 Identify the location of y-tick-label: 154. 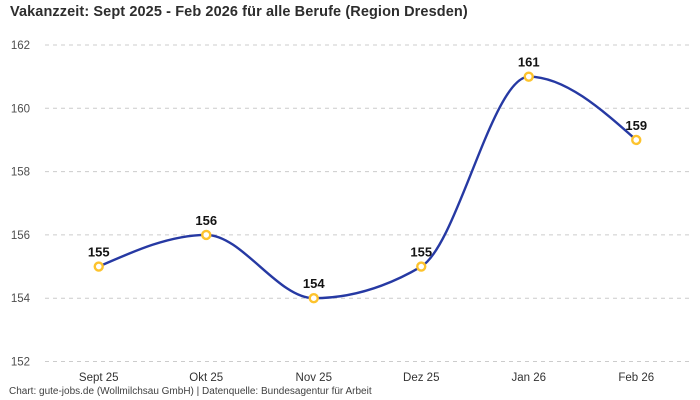
(21, 299).